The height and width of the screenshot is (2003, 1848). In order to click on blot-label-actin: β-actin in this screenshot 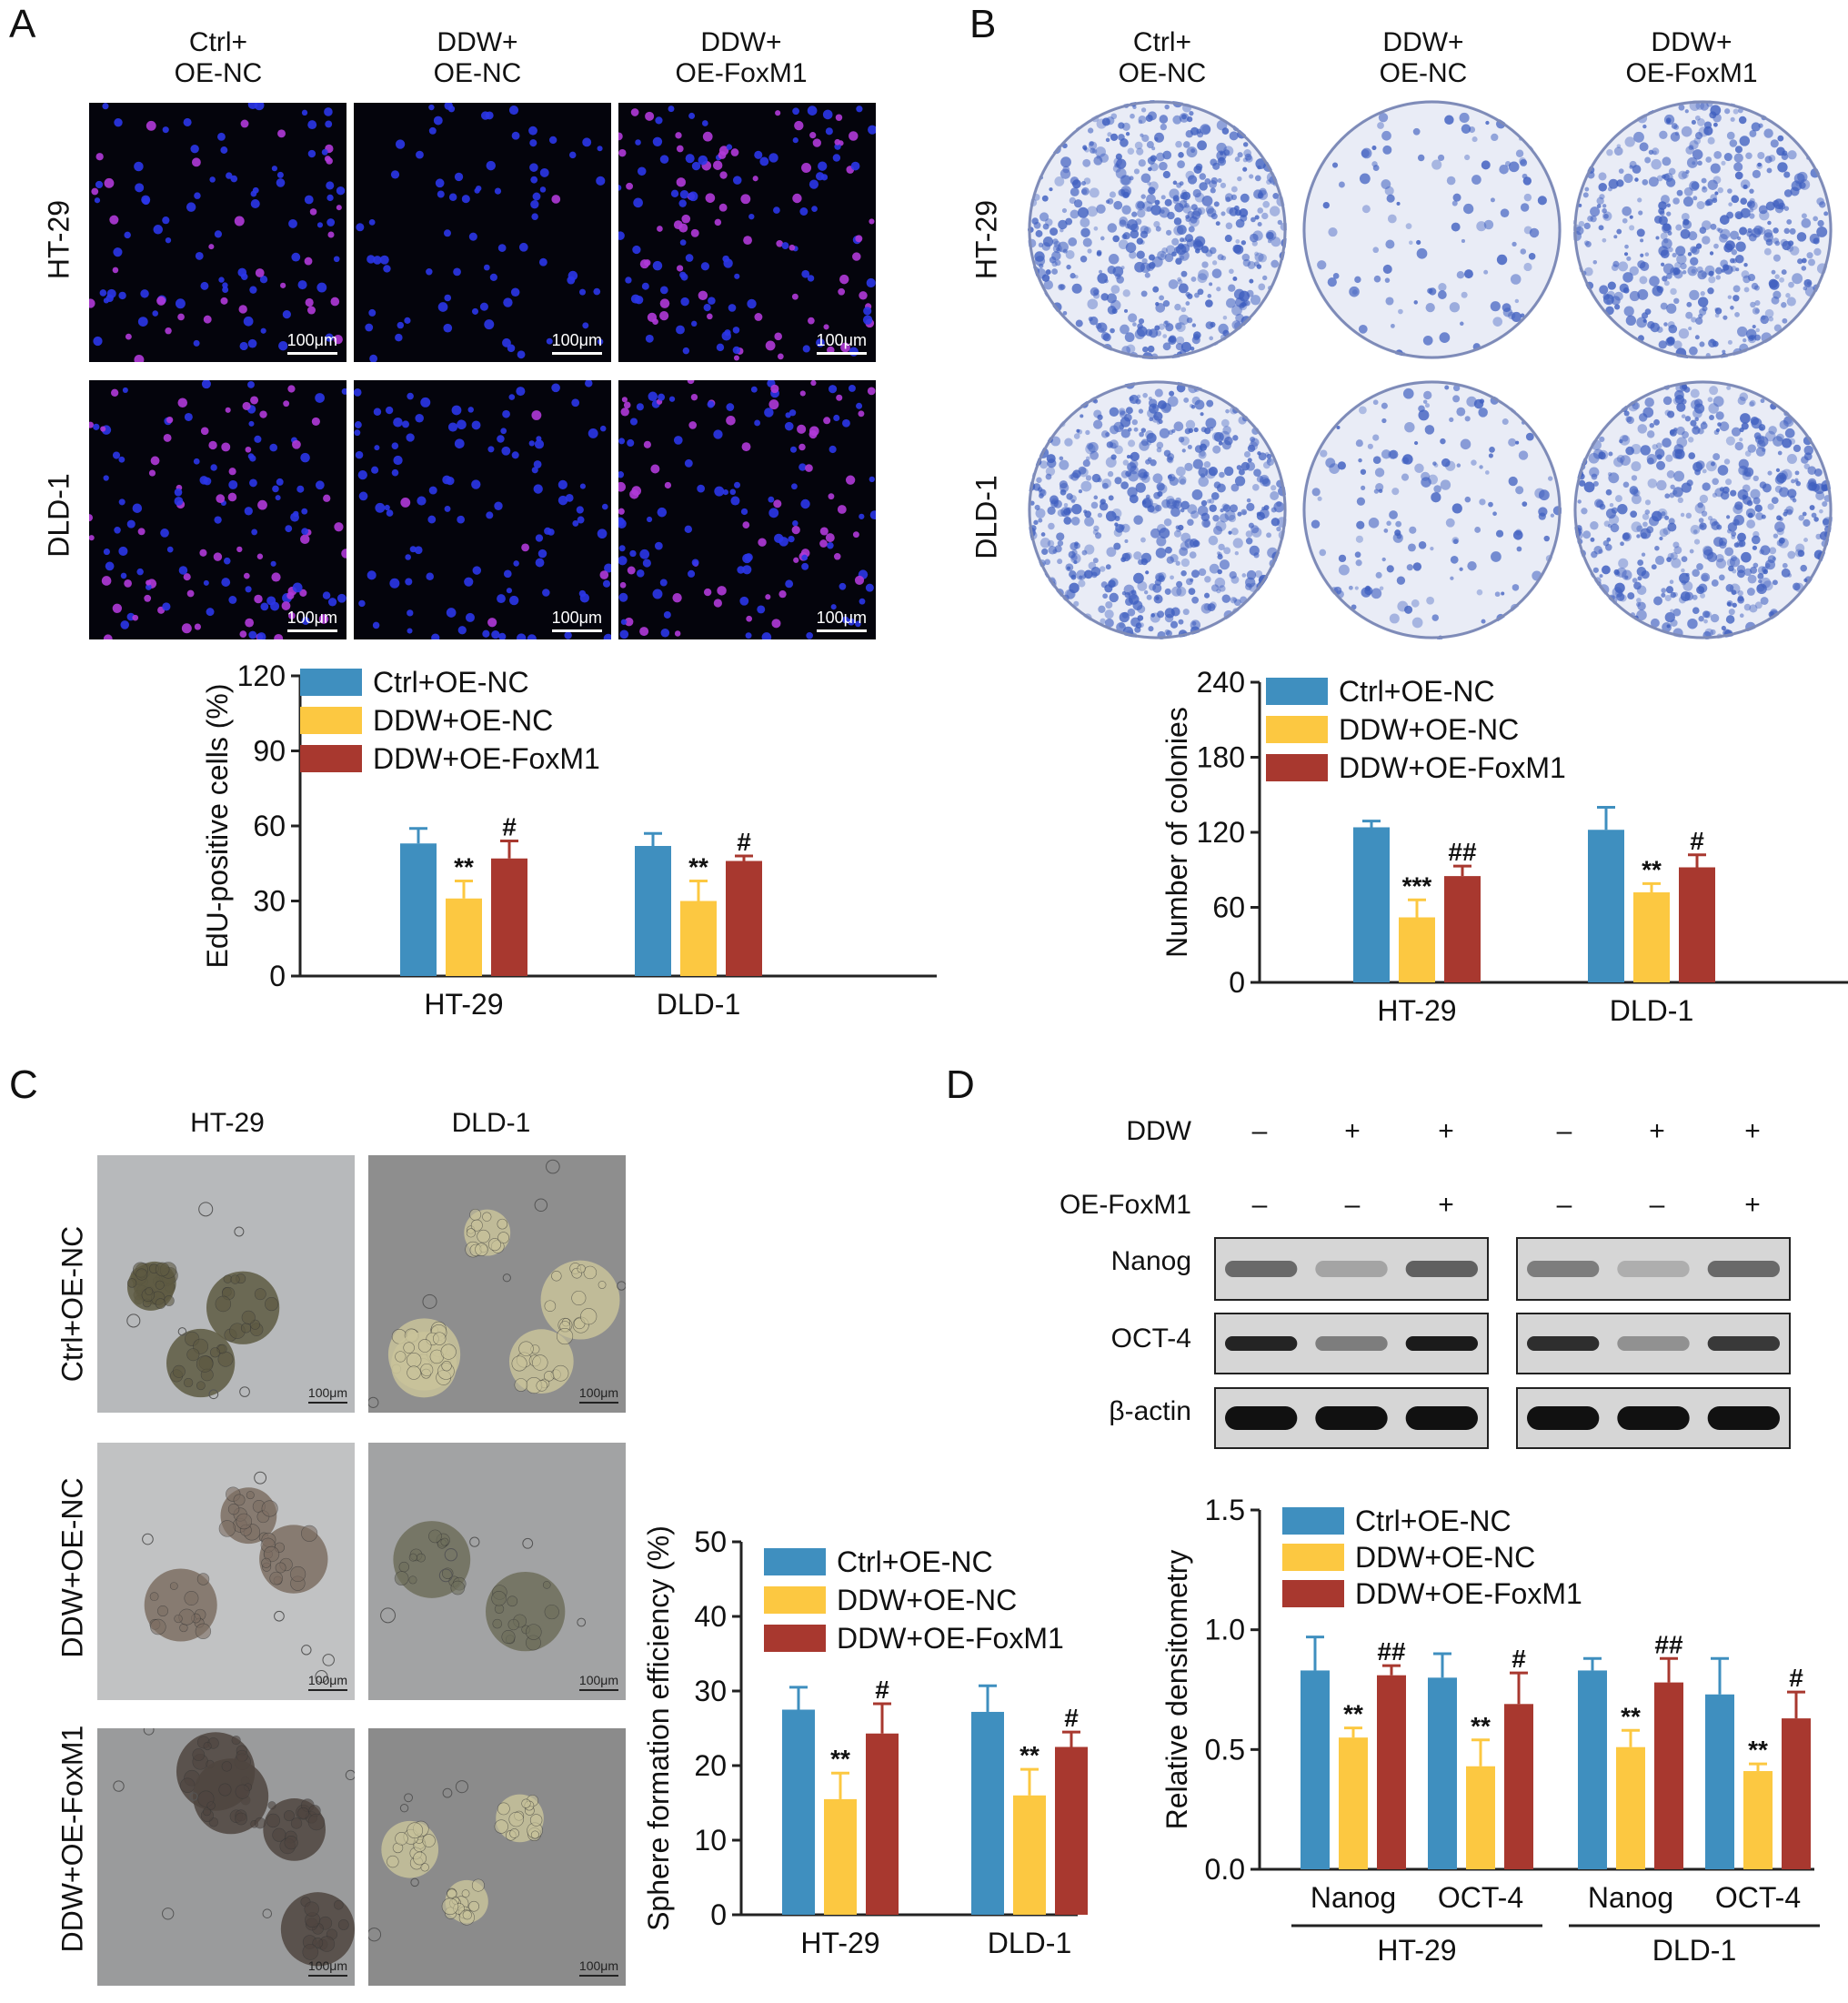, I will do `click(1150, 1411)`.